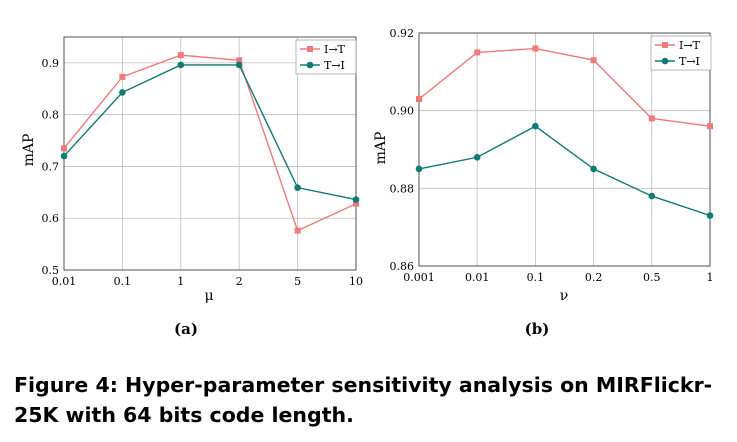 The width and height of the screenshot is (737, 442). I want to click on x-tick-label: 0.2, so click(594, 277).